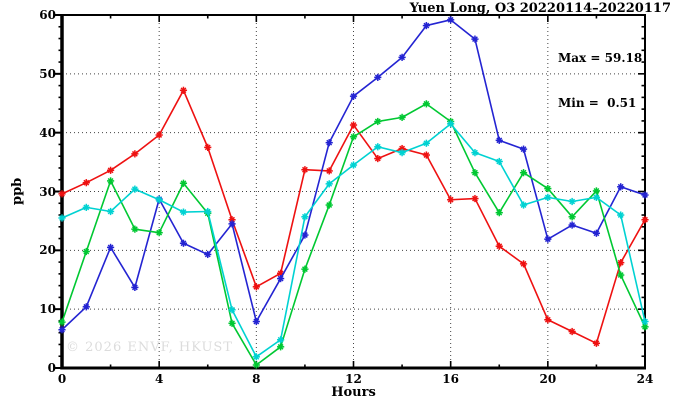  What do you see at coordinates (600, 58) in the screenshot?
I see `max-value-label: Max = 59.18` at bounding box center [600, 58].